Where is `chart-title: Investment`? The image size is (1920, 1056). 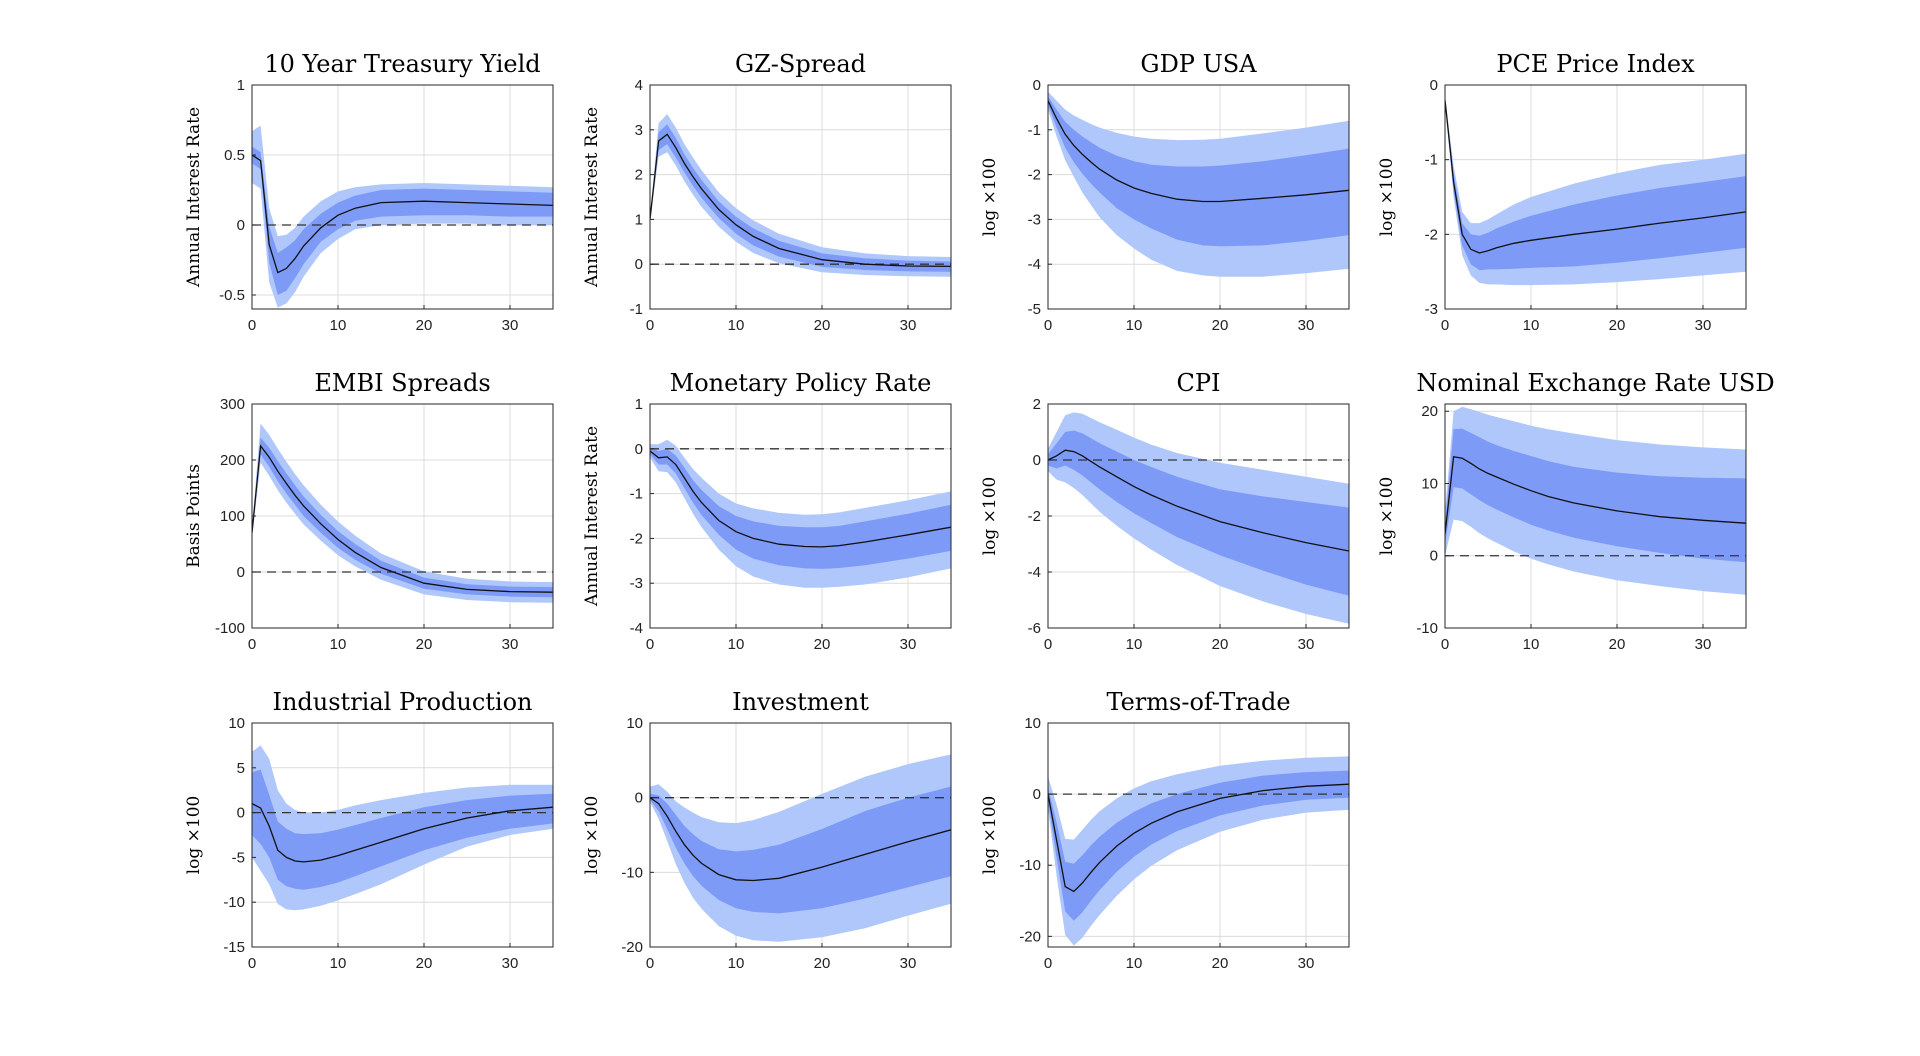 chart-title: Investment is located at coordinates (800, 702).